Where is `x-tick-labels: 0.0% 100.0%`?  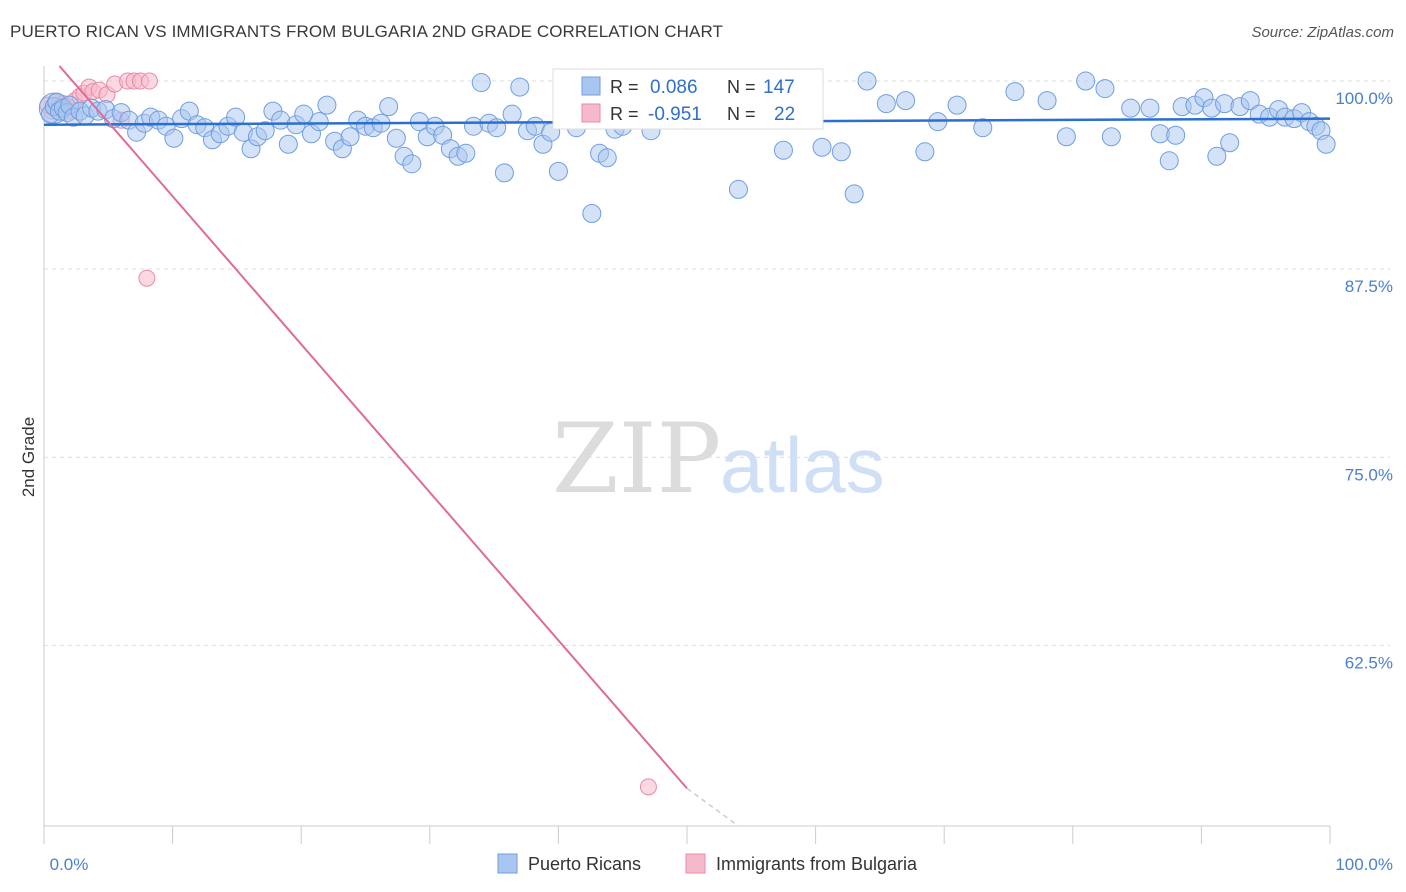
x-tick-labels: 0.0% 100.0% is located at coordinates (721, 864).